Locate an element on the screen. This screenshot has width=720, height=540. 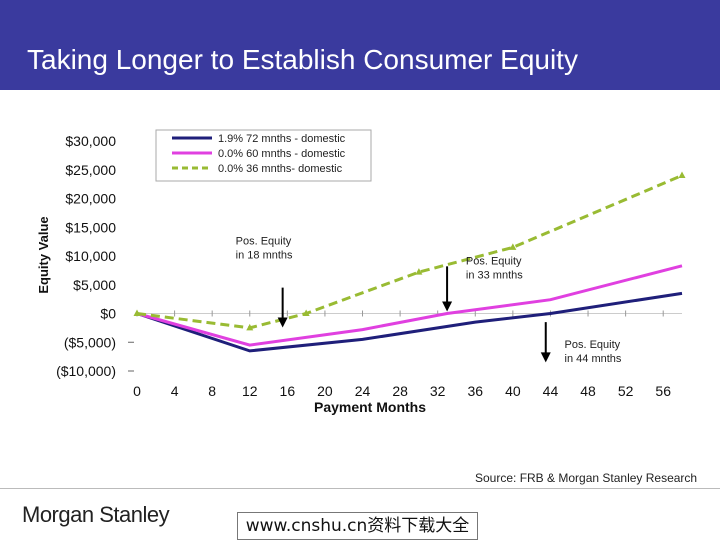
source-note: Source: FRB & Morgan Stanley Research is located at coordinates (586, 478).